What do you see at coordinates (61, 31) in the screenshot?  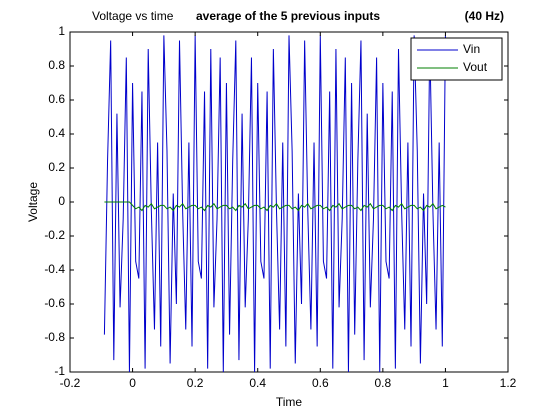 I see `y-tick-label: 1` at bounding box center [61, 31].